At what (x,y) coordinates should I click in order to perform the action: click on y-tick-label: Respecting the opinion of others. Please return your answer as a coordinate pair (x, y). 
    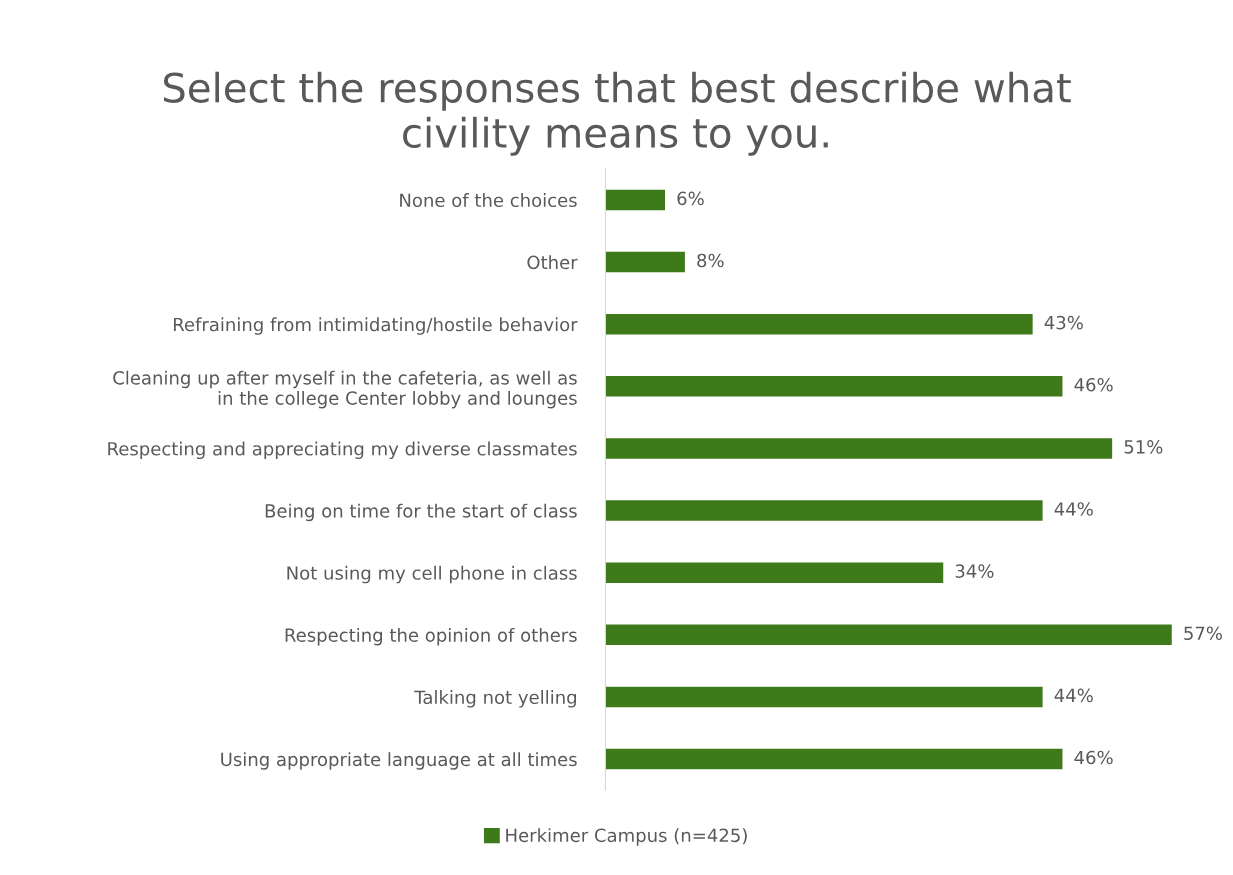
    Looking at the image, I should click on (431, 636).